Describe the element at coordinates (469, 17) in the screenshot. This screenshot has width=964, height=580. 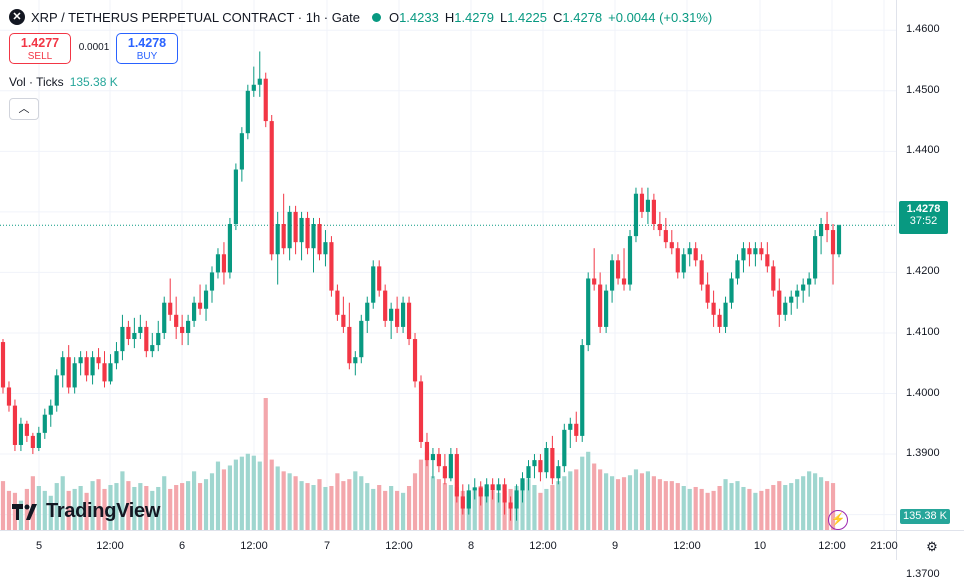
I see `ohlc-high: H1.4279` at that location.